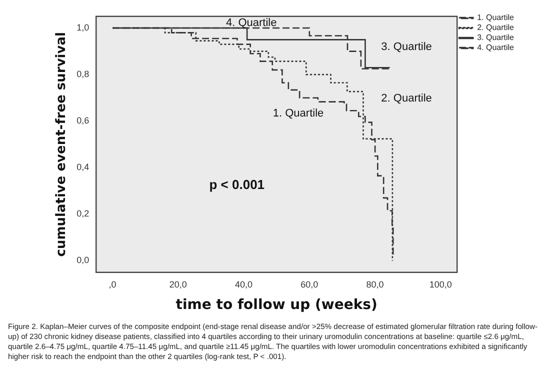 Image resolution: width=550 pixels, height=378 pixels. What do you see at coordinates (83, 260) in the screenshot?
I see `y-tick-label: 0,0` at bounding box center [83, 260].